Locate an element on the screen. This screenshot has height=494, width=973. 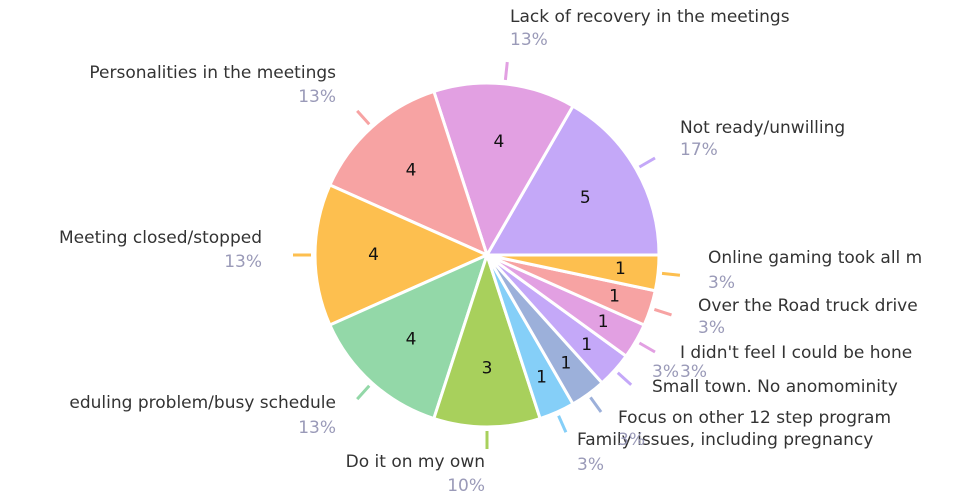
slice-percent-label: 17% is located at coordinates (699, 150).